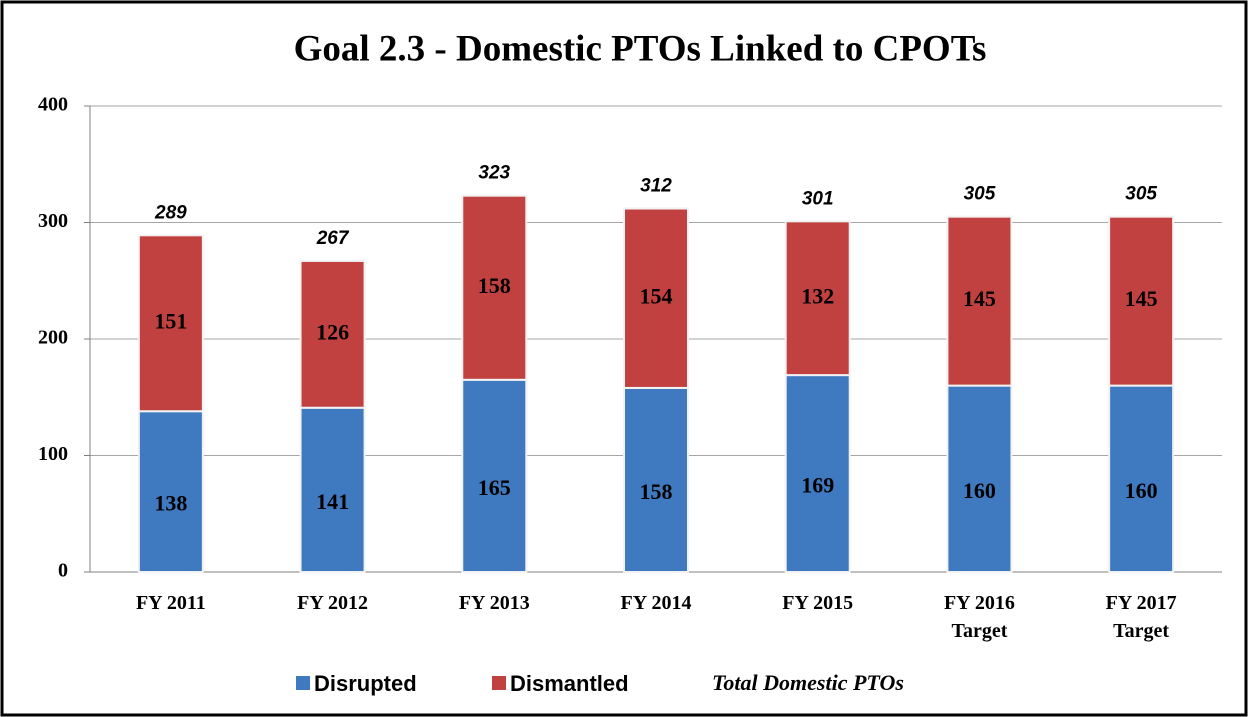  I want to click on x-tick-label: FY 2013, so click(494, 603).